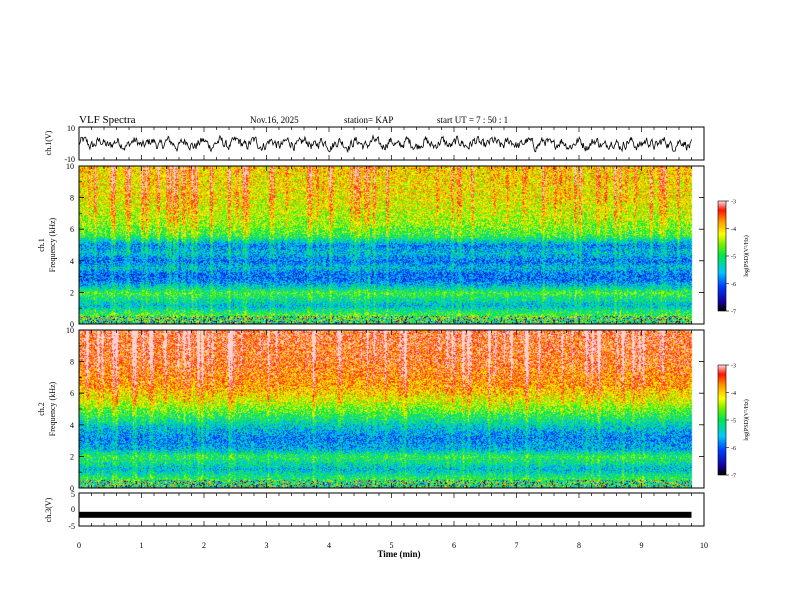 Image resolution: width=792 pixels, height=612 pixels. Describe the element at coordinates (374, 510) in the screenshot. I see `ch3-waveform-panel: 5 0 -5 ch.3(V)` at that location.